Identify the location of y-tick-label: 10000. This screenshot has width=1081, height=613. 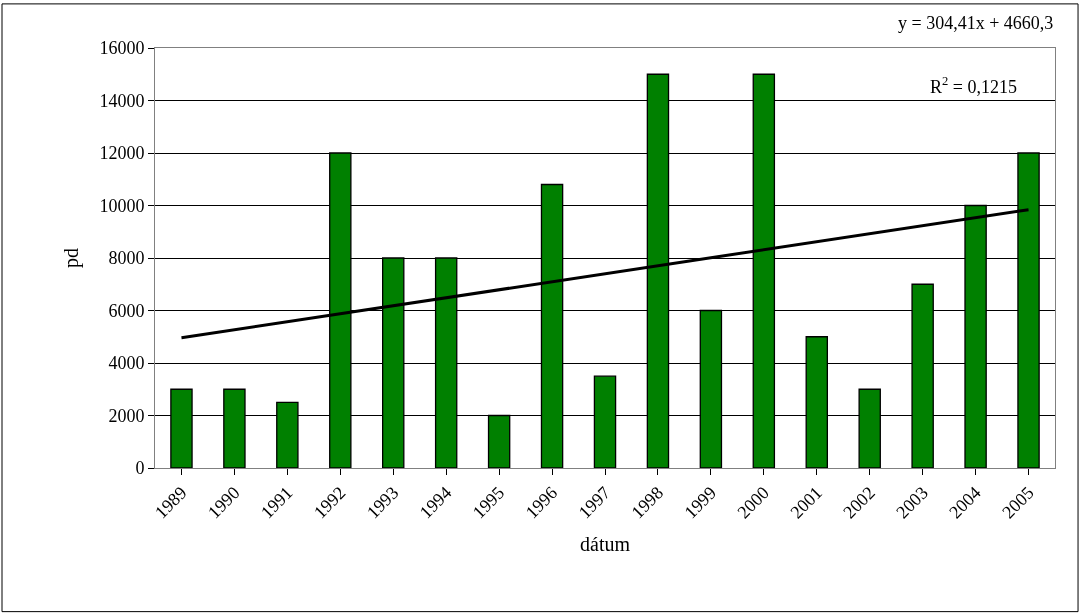
(122, 205).